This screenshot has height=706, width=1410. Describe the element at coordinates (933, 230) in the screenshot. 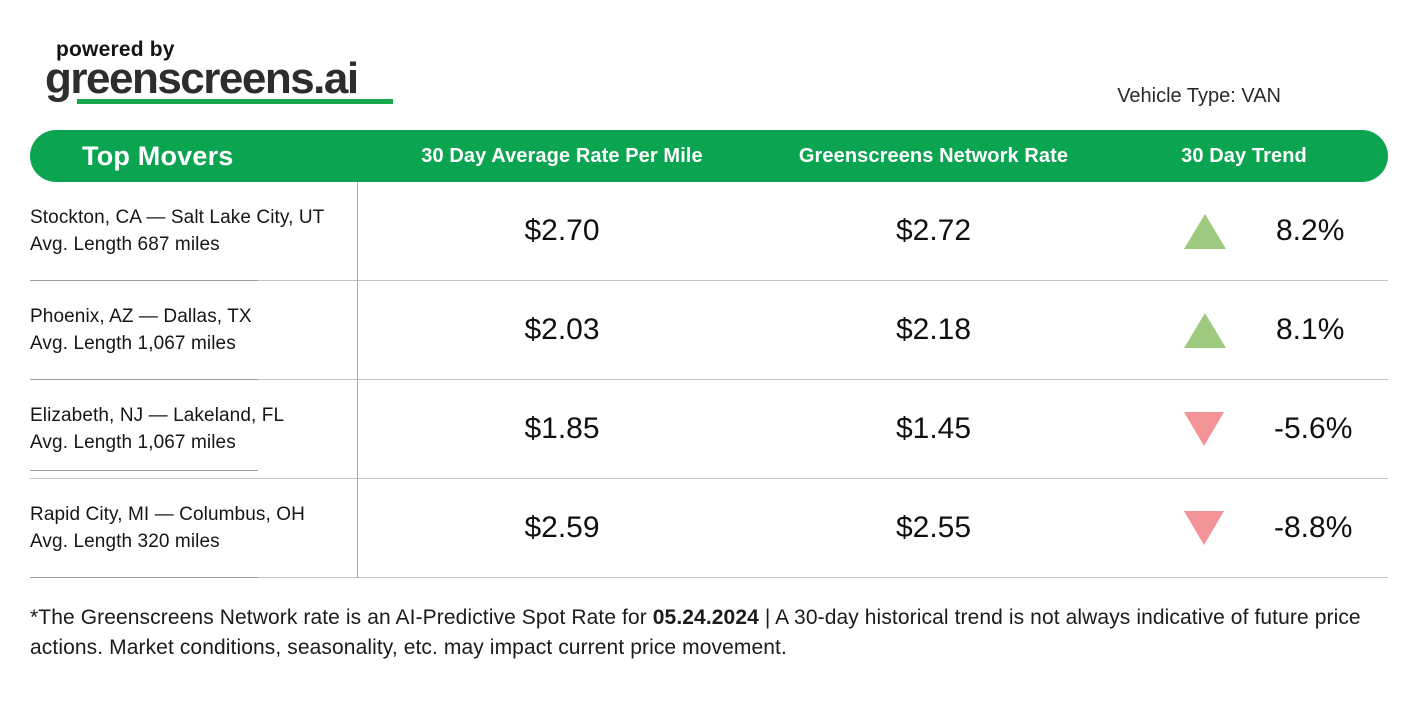

I see `network-rate-value: $2.72` at that location.